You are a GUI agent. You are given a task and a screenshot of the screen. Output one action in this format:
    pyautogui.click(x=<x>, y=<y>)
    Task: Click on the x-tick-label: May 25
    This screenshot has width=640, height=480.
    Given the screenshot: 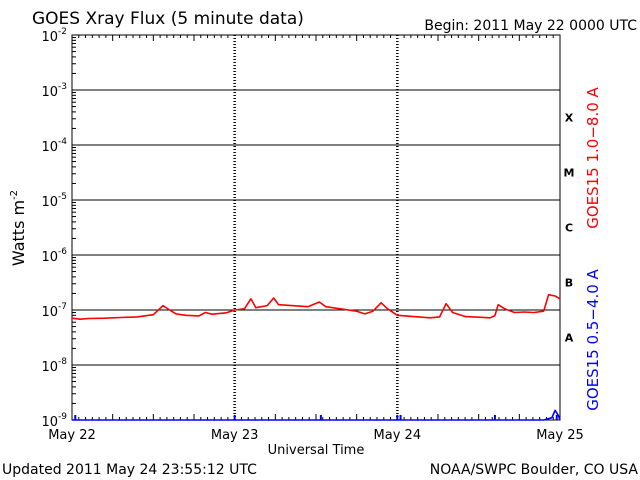 What is the action you would take?
    pyautogui.click(x=560, y=435)
    